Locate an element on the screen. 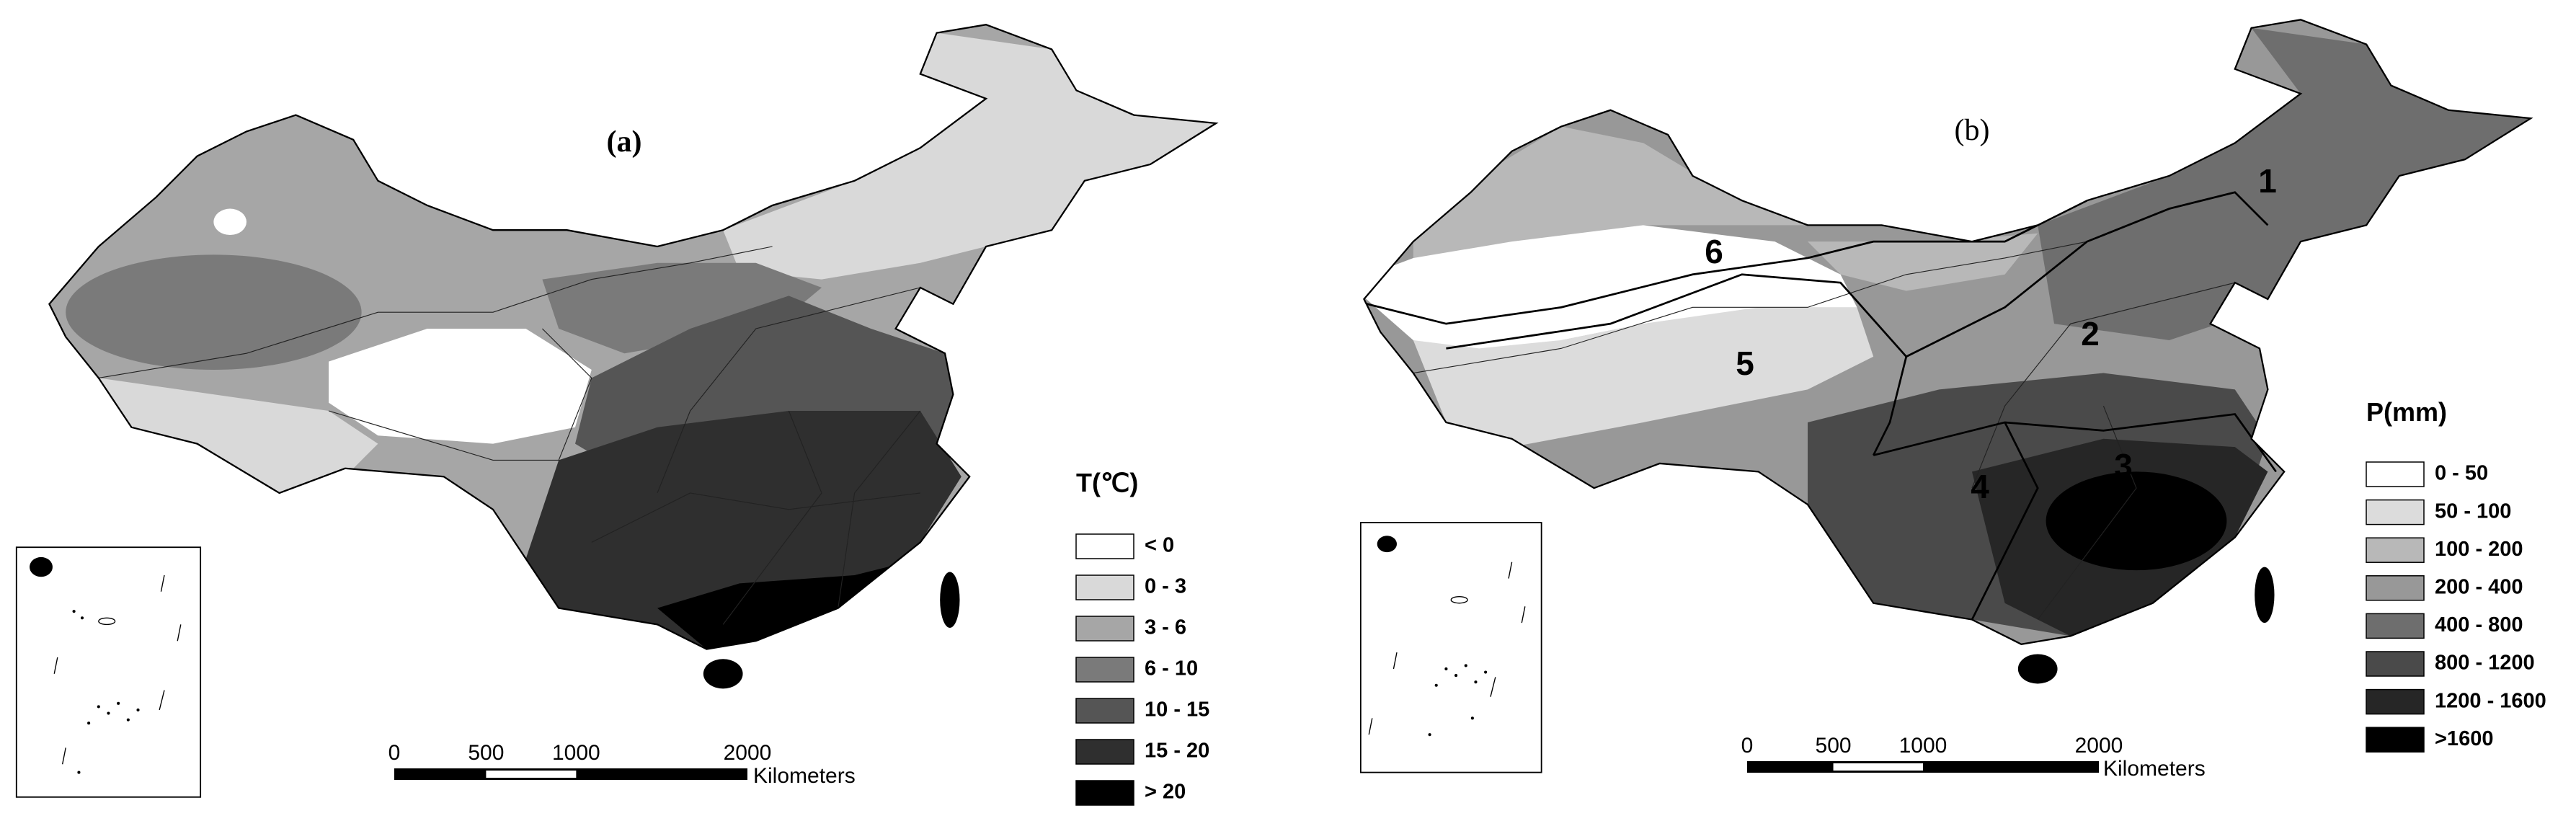 This screenshot has width=2576, height=821. region-label: 4 is located at coordinates (1980, 487).